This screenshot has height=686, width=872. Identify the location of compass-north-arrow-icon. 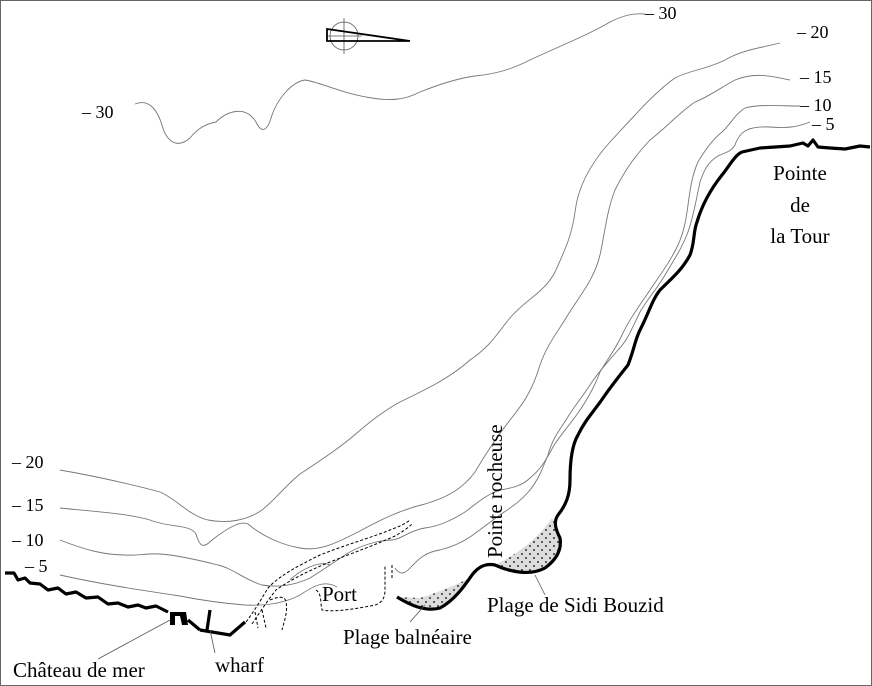
(368, 36).